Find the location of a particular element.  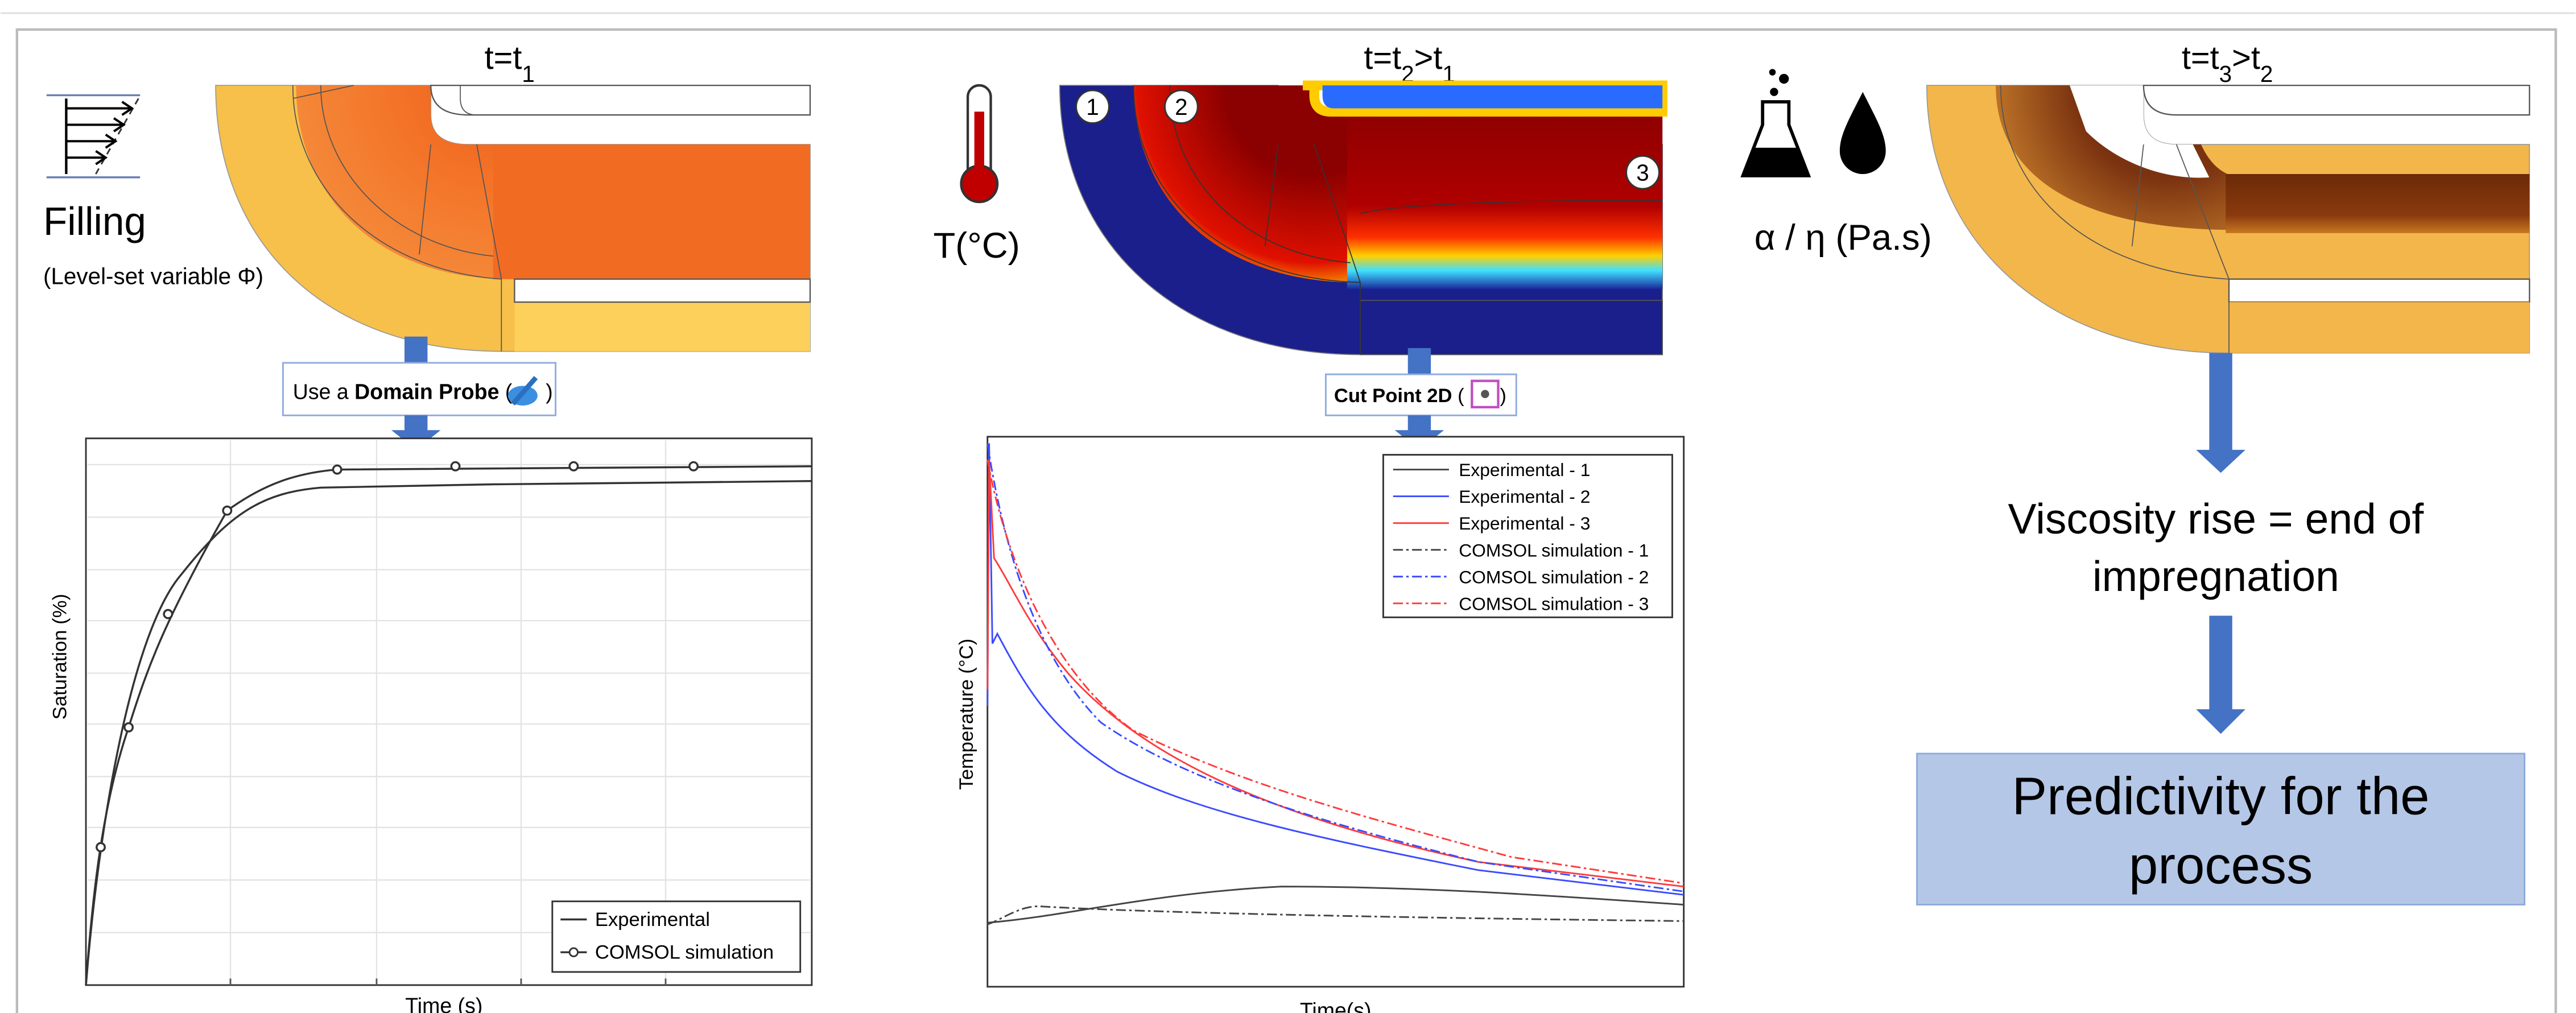

mold-viscosity is located at coordinates (2228, 219).